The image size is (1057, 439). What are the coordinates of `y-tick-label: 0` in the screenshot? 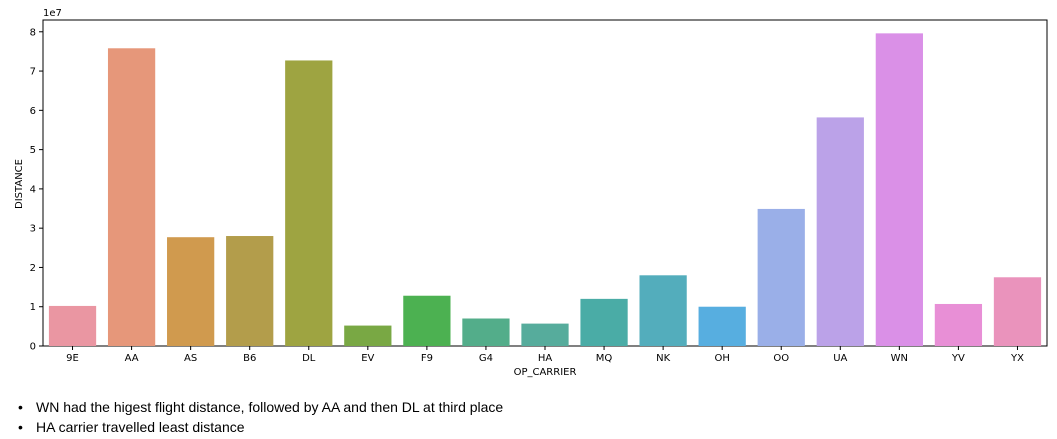 It's located at (33, 347).